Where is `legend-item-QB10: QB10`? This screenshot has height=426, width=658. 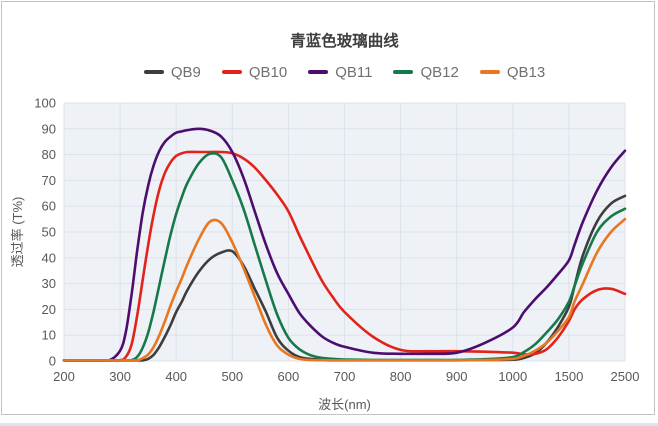 legend-item-QB10: QB10 is located at coordinates (254, 72).